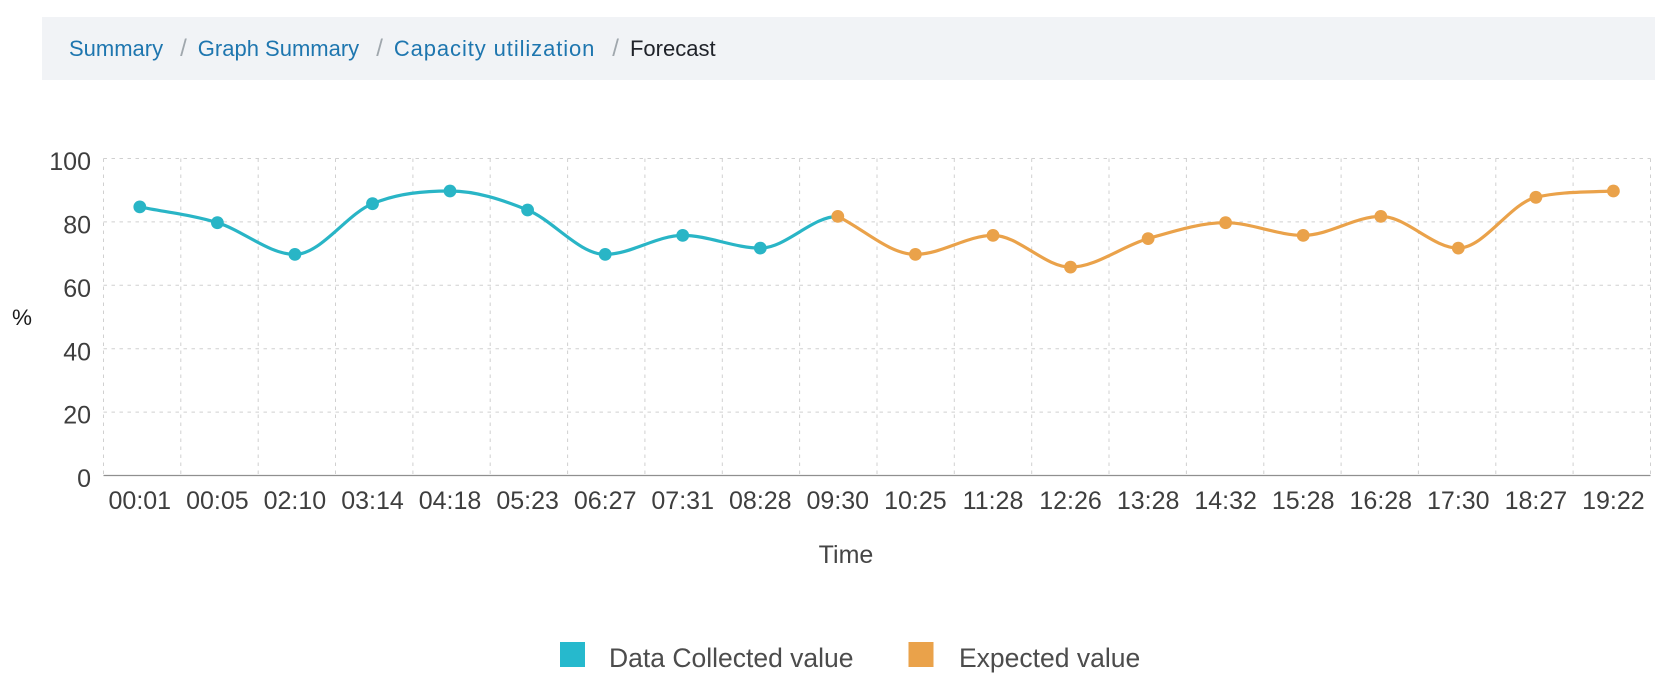 This screenshot has width=1680, height=688. Describe the element at coordinates (77, 289) in the screenshot. I see `svg-text: 60` at that location.